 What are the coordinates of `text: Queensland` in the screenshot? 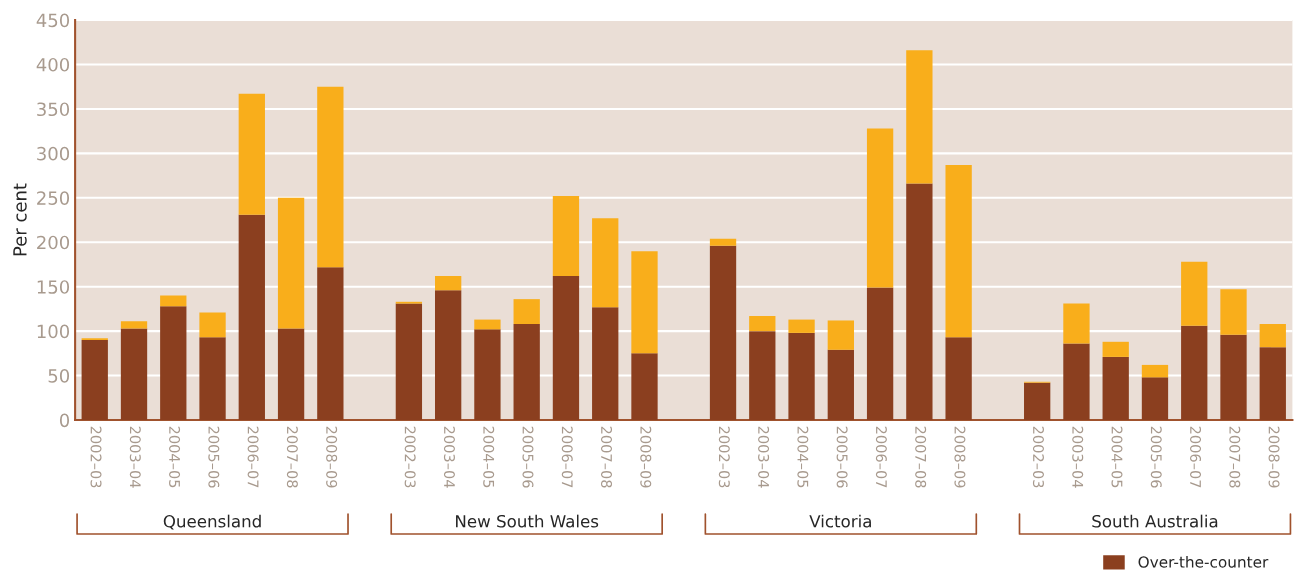 It's located at (212, 522).